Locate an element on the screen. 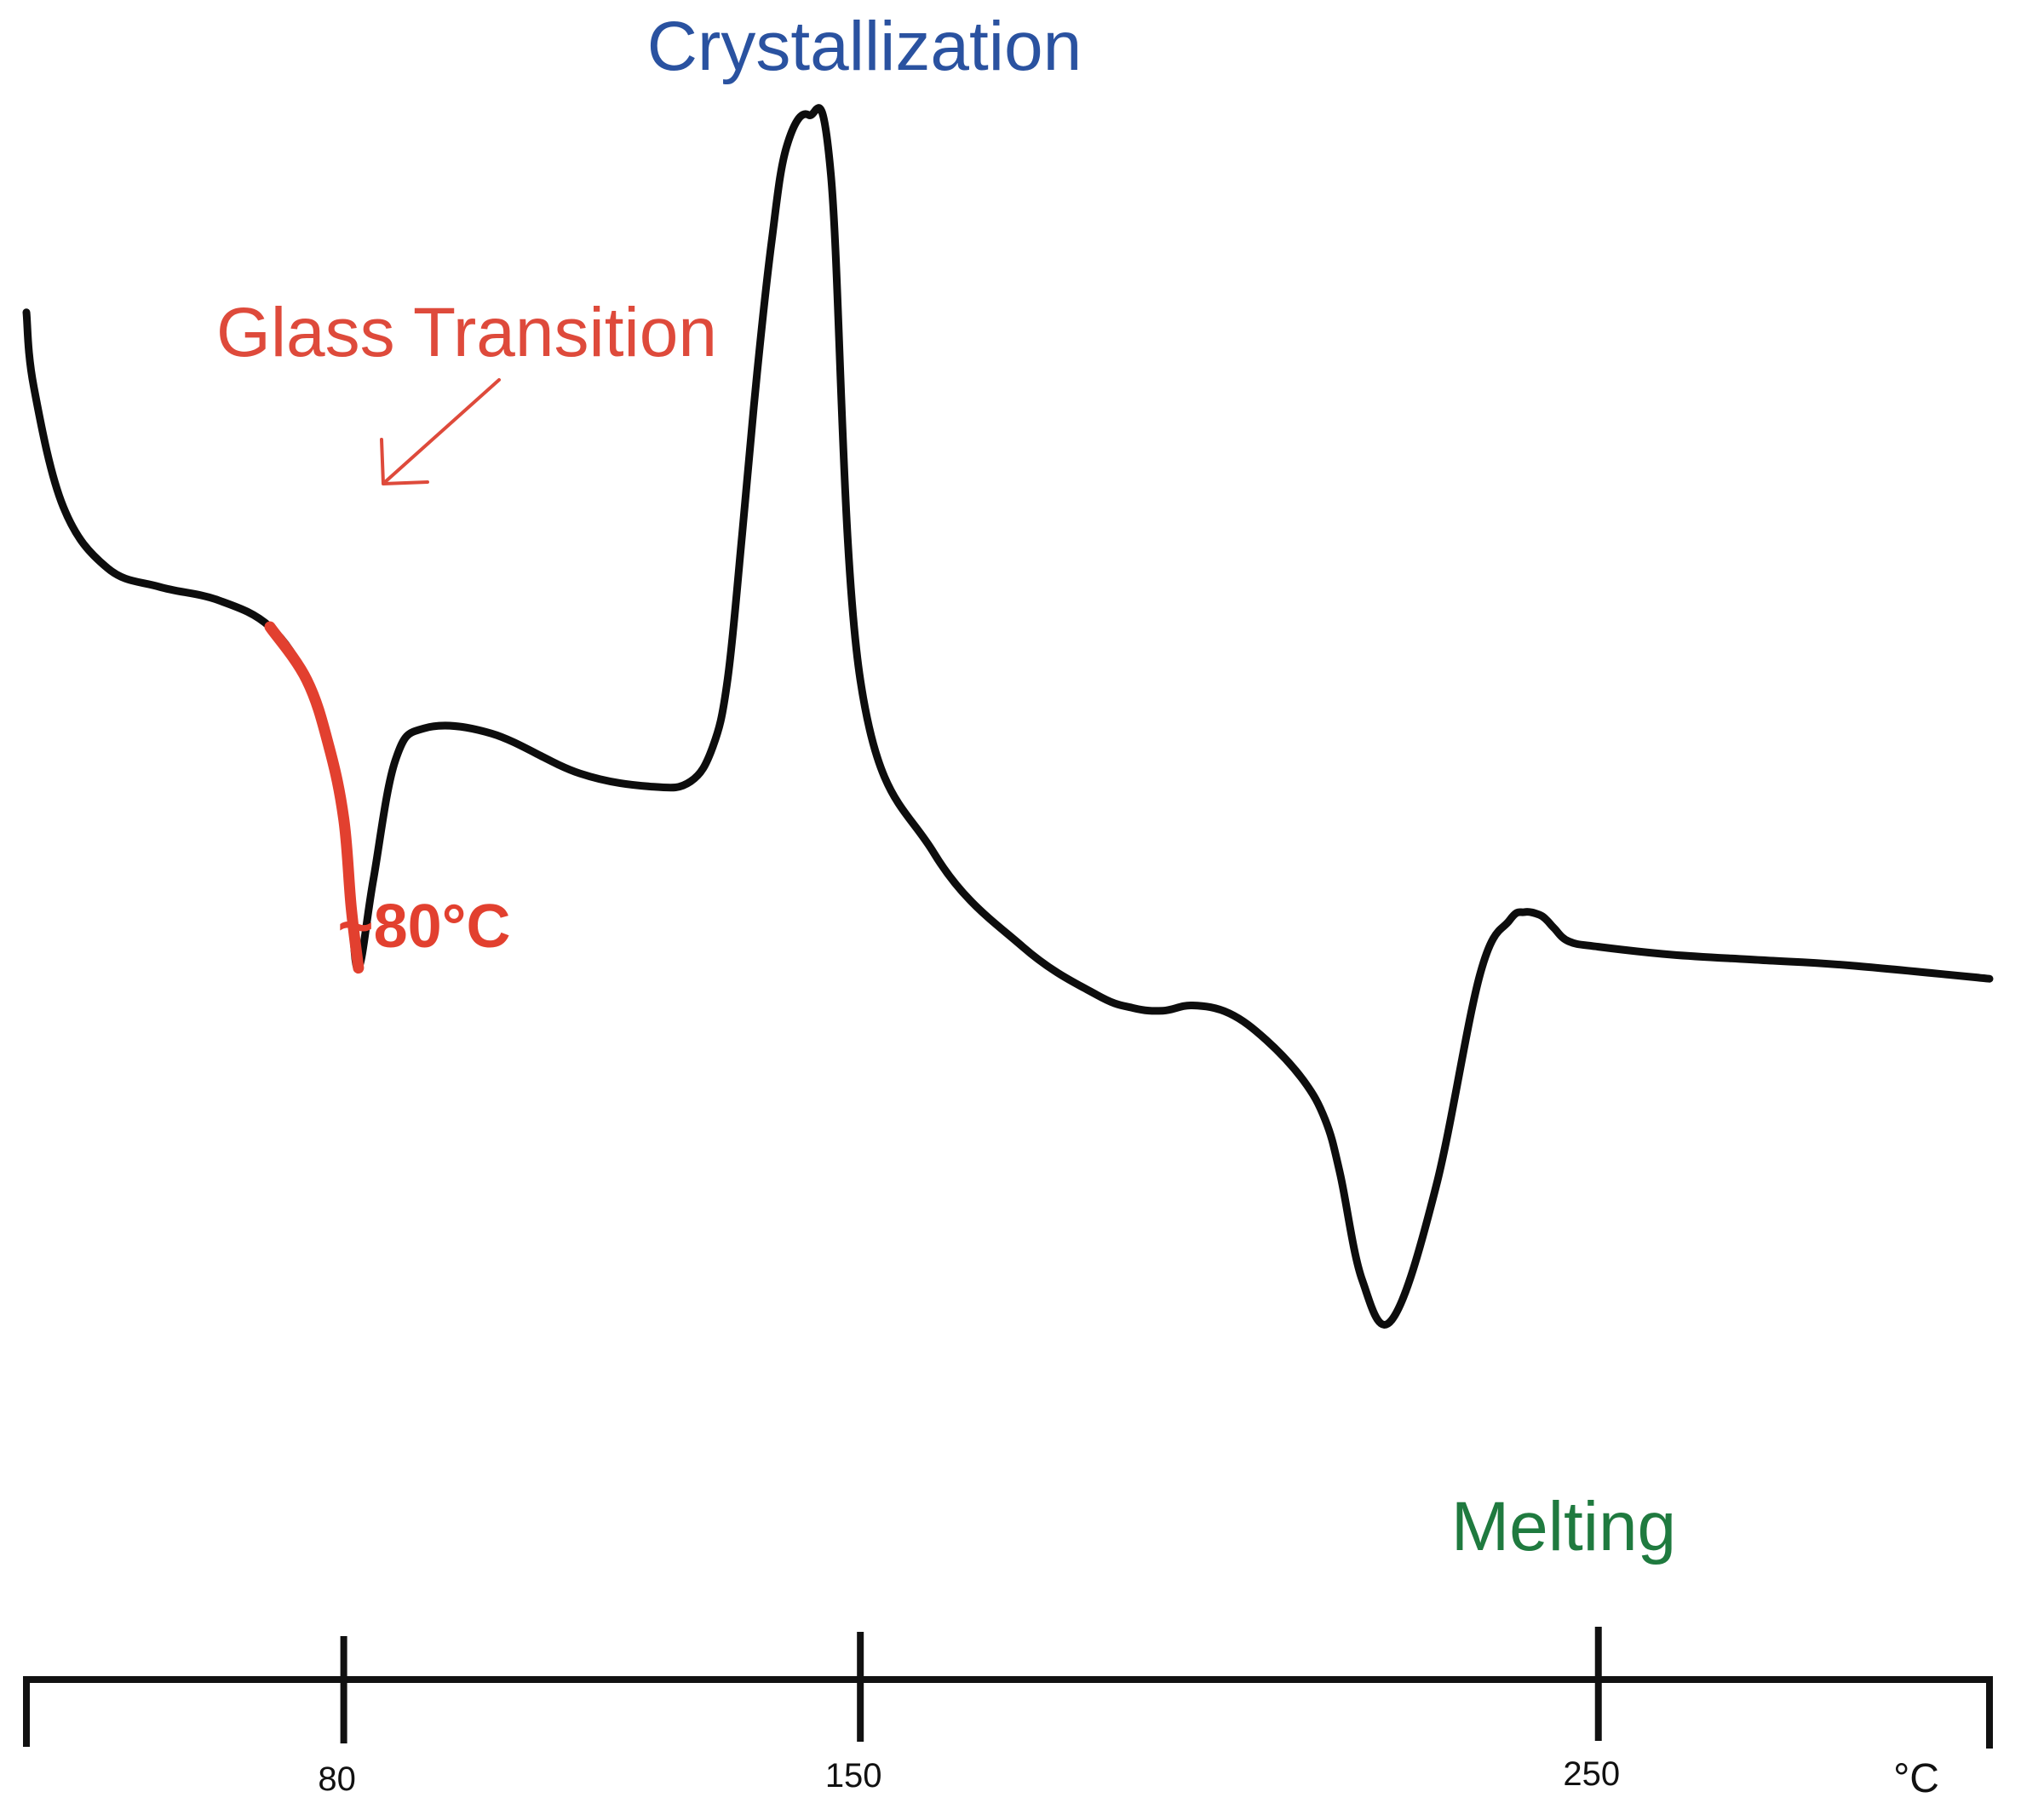  transition-temperature-label: ~80°C is located at coordinates (424, 927).